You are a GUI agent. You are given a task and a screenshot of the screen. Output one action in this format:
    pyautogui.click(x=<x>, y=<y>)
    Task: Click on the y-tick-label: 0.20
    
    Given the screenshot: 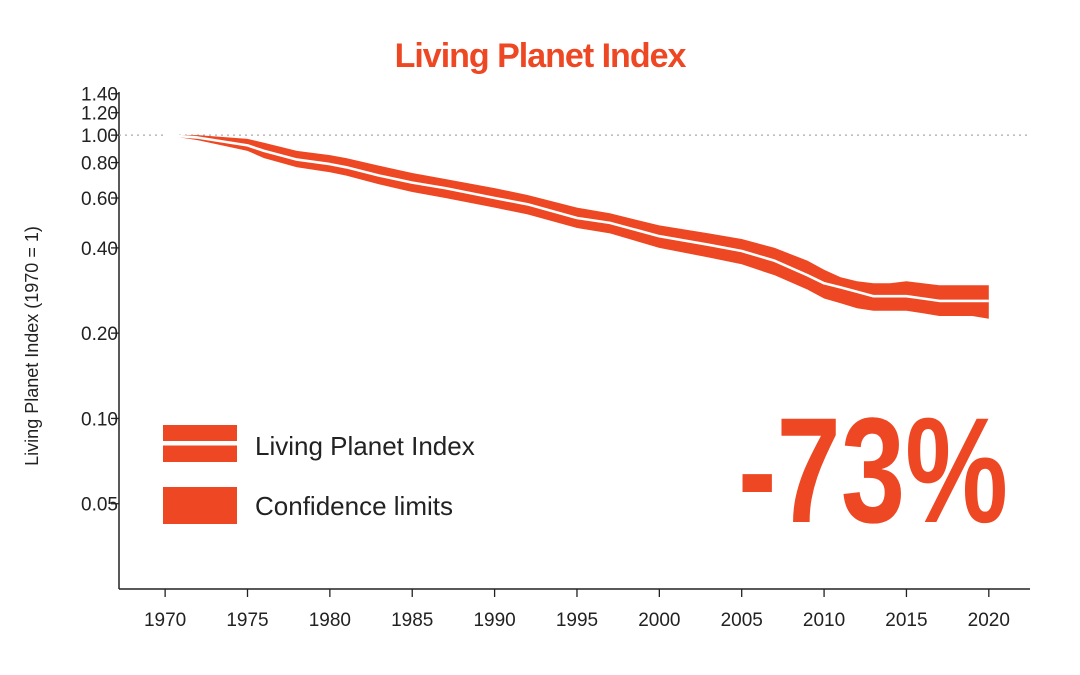 What is the action you would take?
    pyautogui.click(x=99, y=334)
    